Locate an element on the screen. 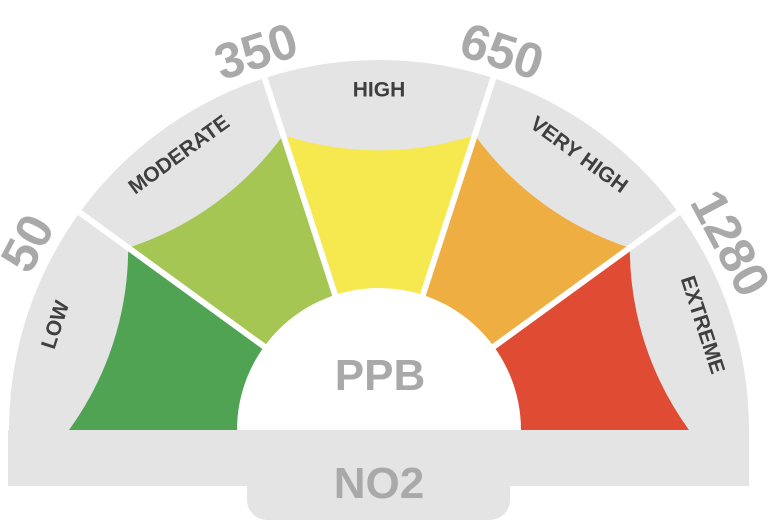 This screenshot has width=776, height=520. gauge-segment-low is located at coordinates (167, 338).